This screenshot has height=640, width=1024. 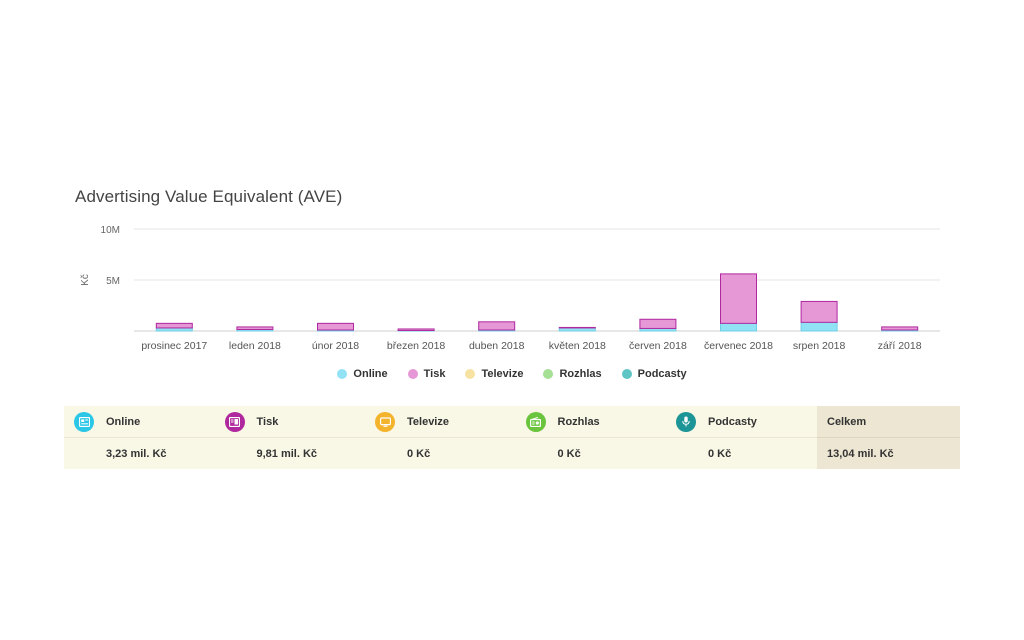 What do you see at coordinates (502, 374) in the screenshot?
I see `legend-label: Televize` at bounding box center [502, 374].